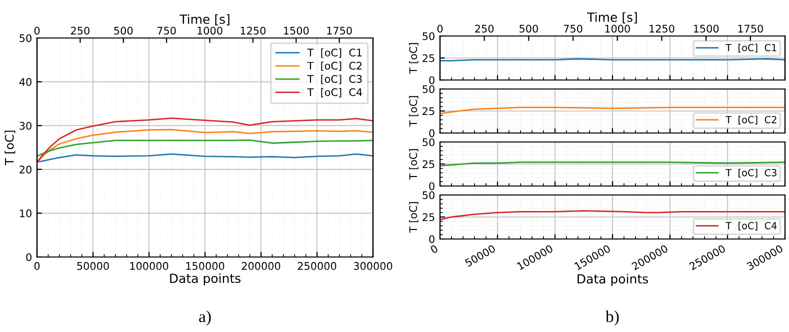 The image size is (789, 332). I want to click on text: a), so click(205, 318).